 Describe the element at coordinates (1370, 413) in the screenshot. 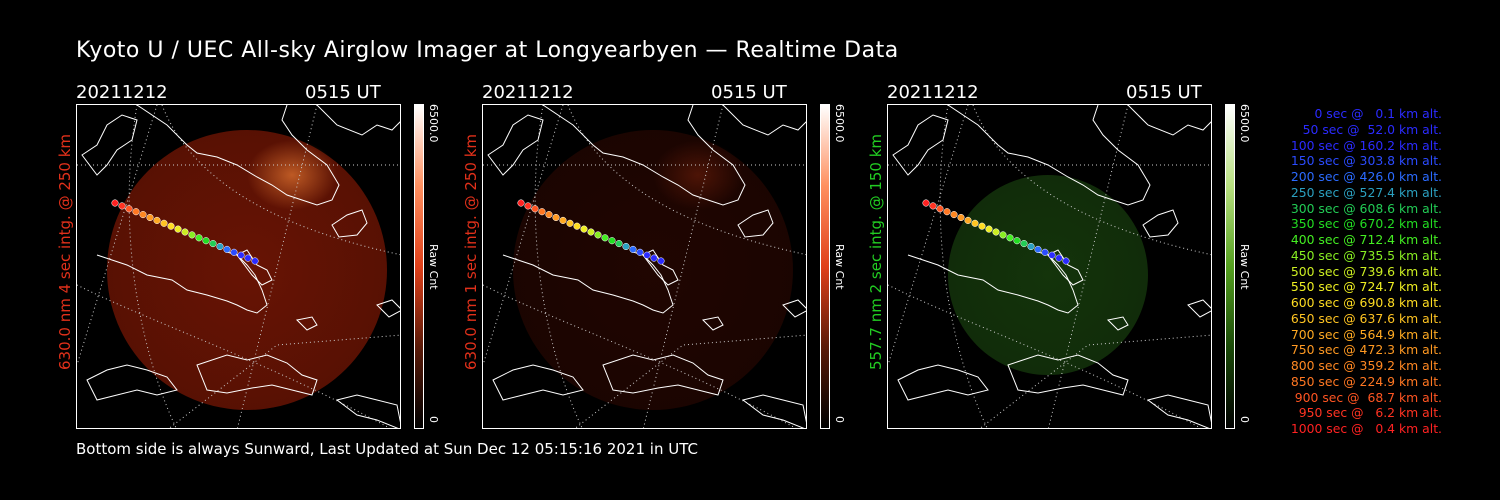

I see `legend-item: 950 sec @ 6.2 km alt.` at that location.